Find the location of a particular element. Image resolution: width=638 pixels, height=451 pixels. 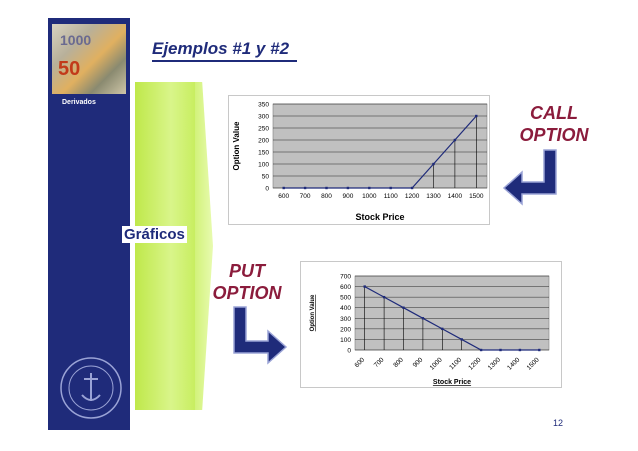

page-number: 12 is located at coordinates (558, 423).